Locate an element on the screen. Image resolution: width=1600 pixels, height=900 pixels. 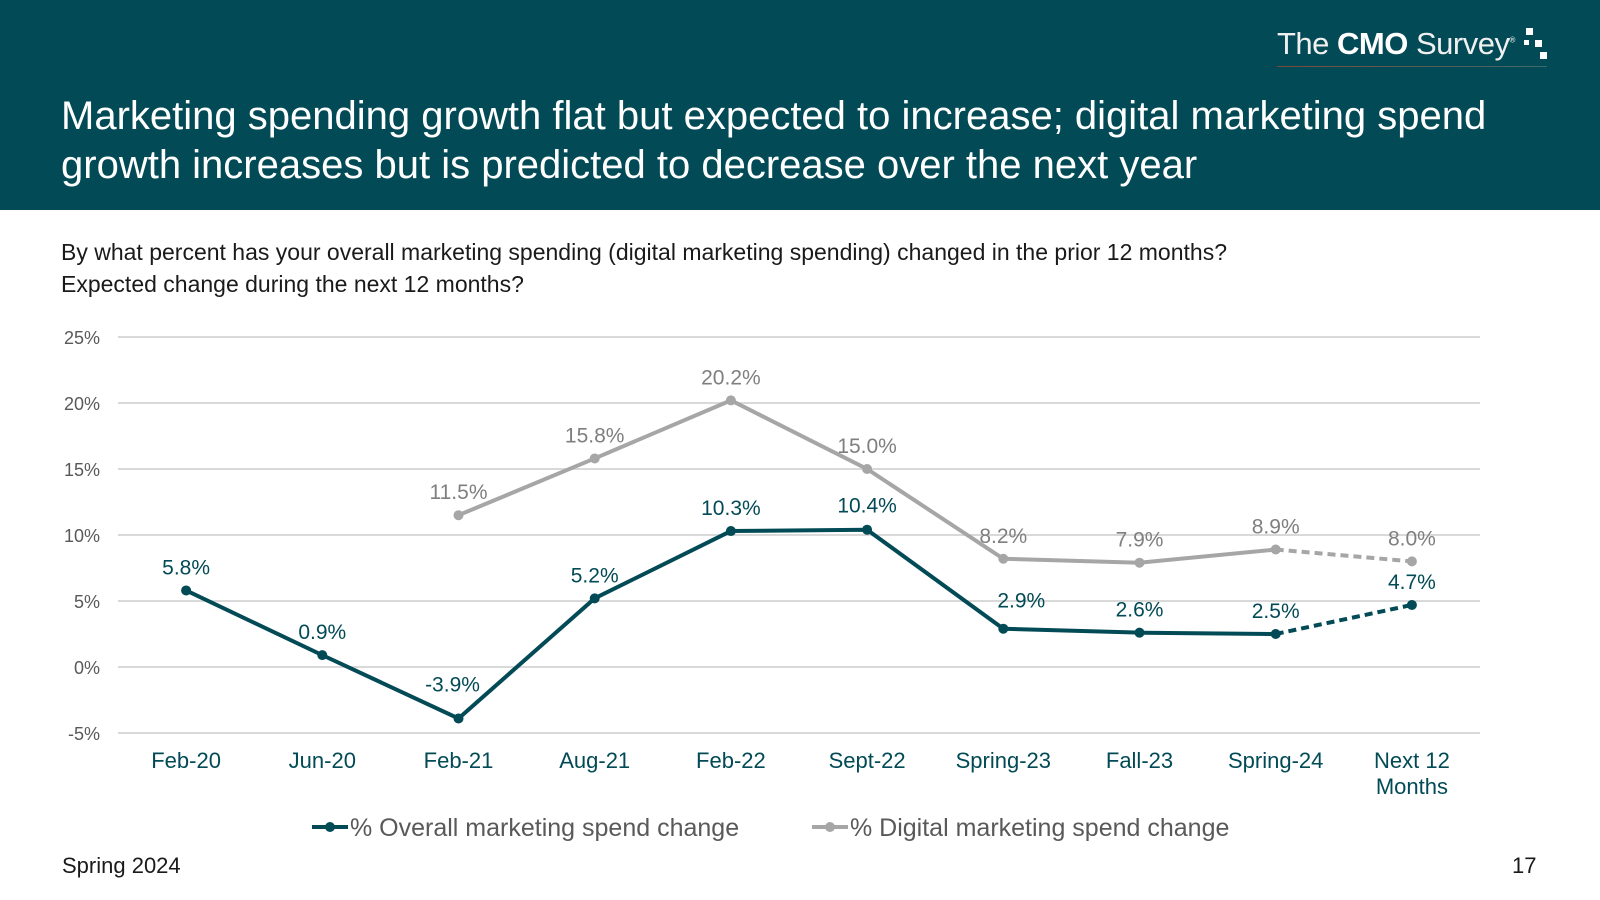
y-tick-label: 10% is located at coordinates (82, 536).